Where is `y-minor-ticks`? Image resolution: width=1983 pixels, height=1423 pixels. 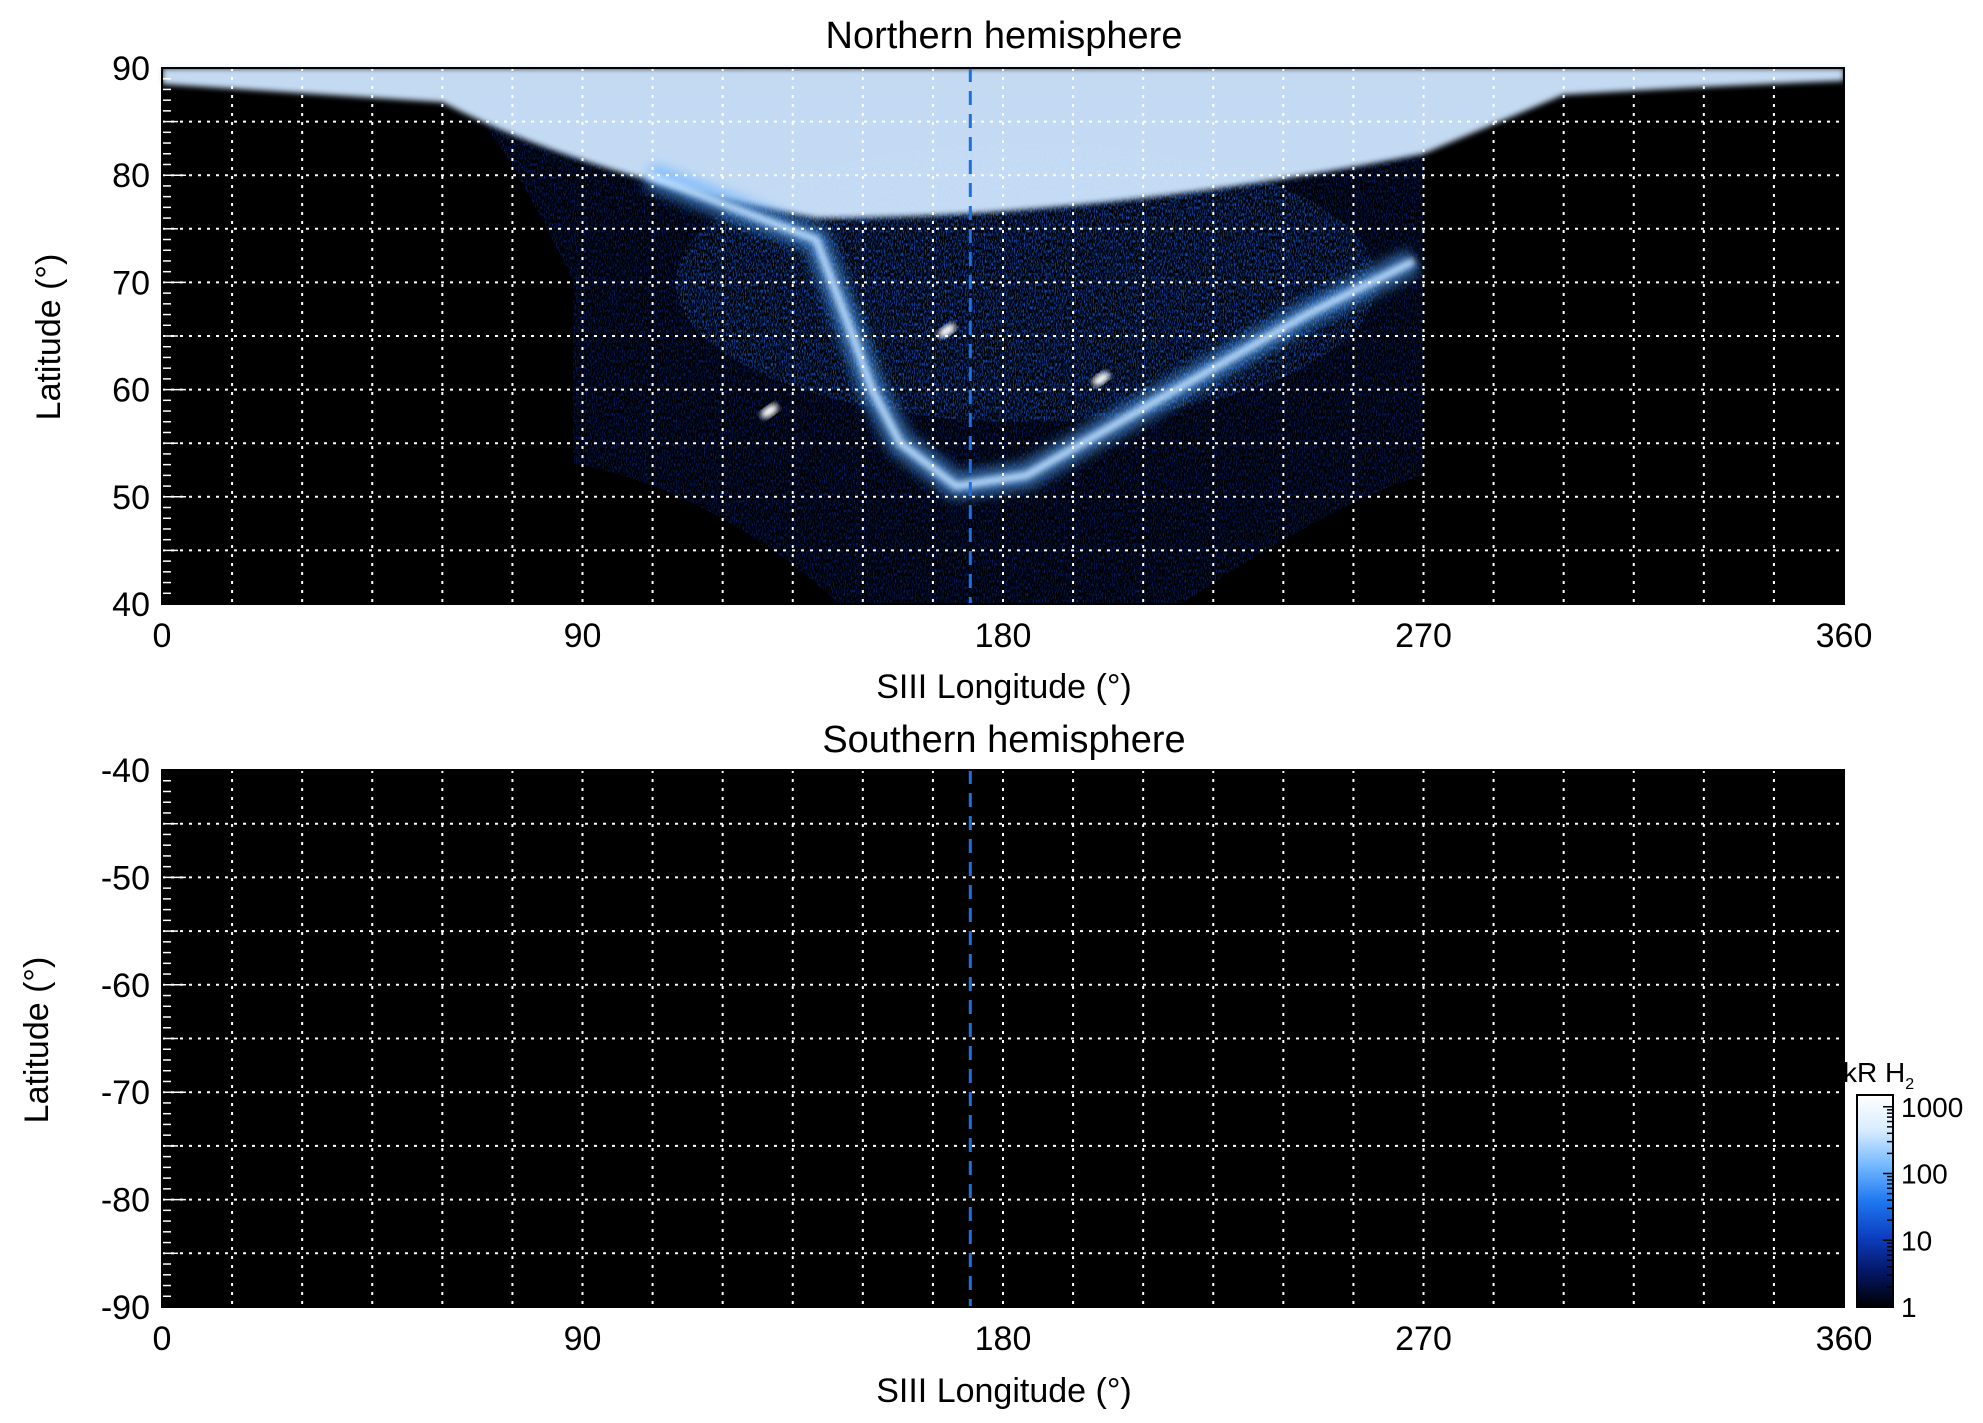 y-minor-ticks is located at coordinates (174, 336).